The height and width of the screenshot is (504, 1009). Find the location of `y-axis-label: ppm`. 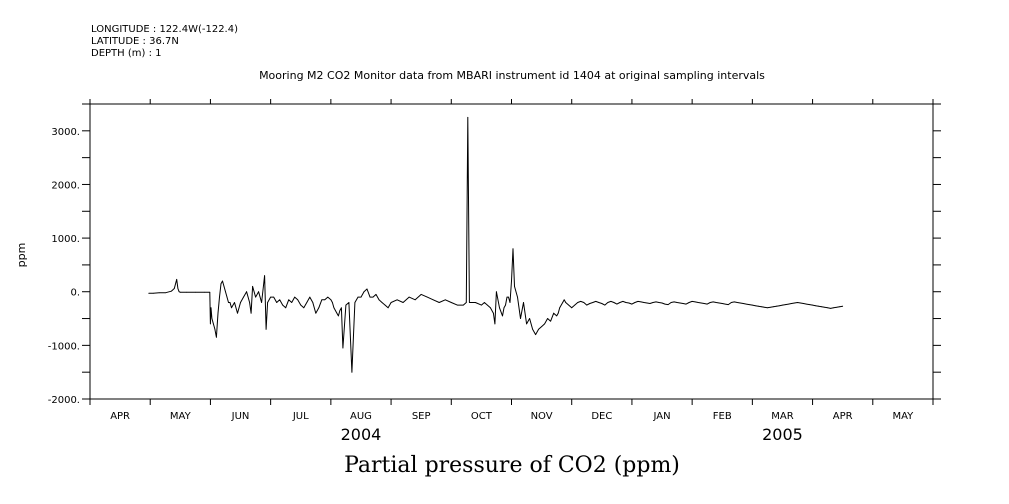

y-axis-label: ppm is located at coordinates (21, 255).